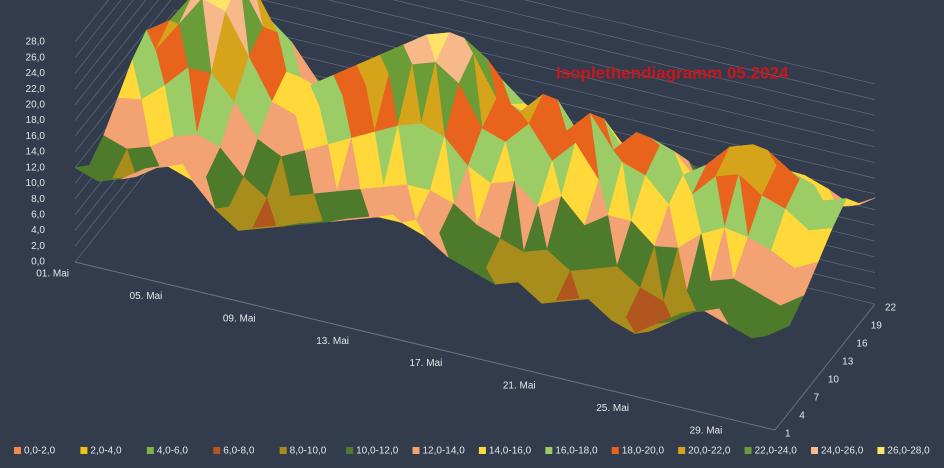  I want to click on x-tick-label: 05. Mai, so click(146, 296).